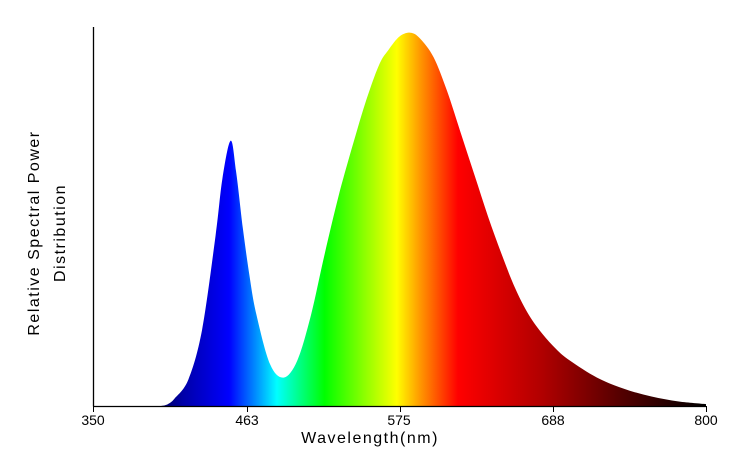 This screenshot has height=463, width=750. What do you see at coordinates (60, 233) in the screenshot?
I see `y-axis-label-line2: Distribution` at bounding box center [60, 233].